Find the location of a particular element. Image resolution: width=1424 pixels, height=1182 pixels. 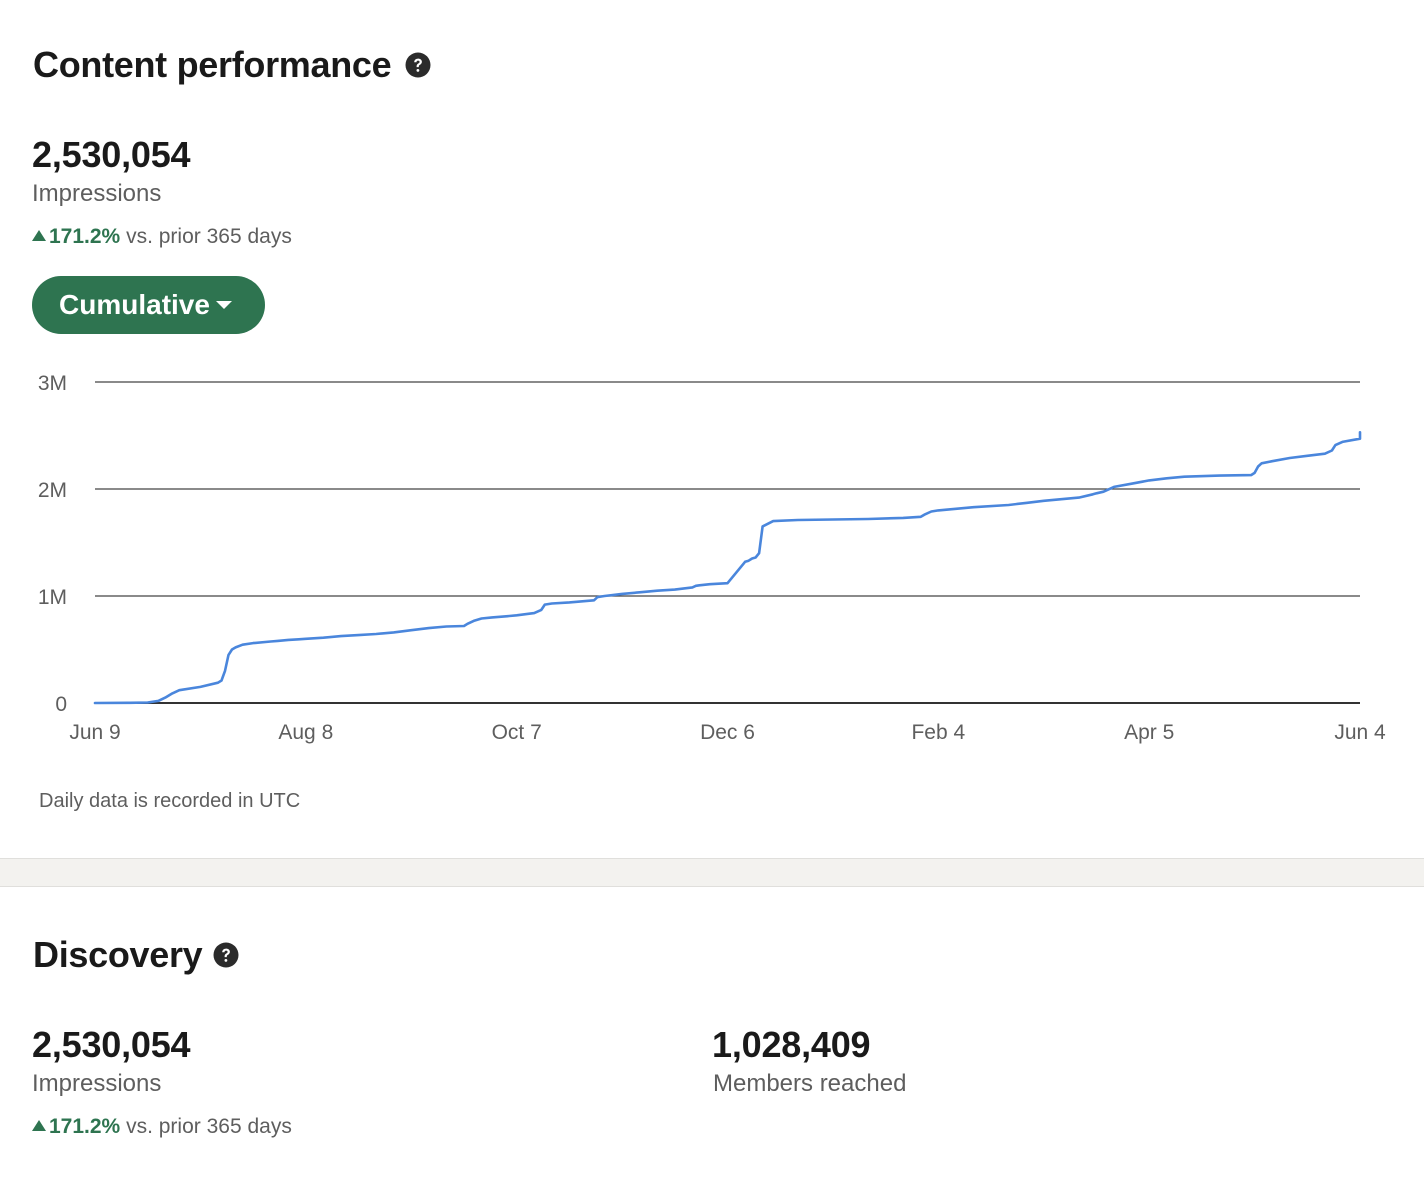

section-divider is located at coordinates (712, 872).